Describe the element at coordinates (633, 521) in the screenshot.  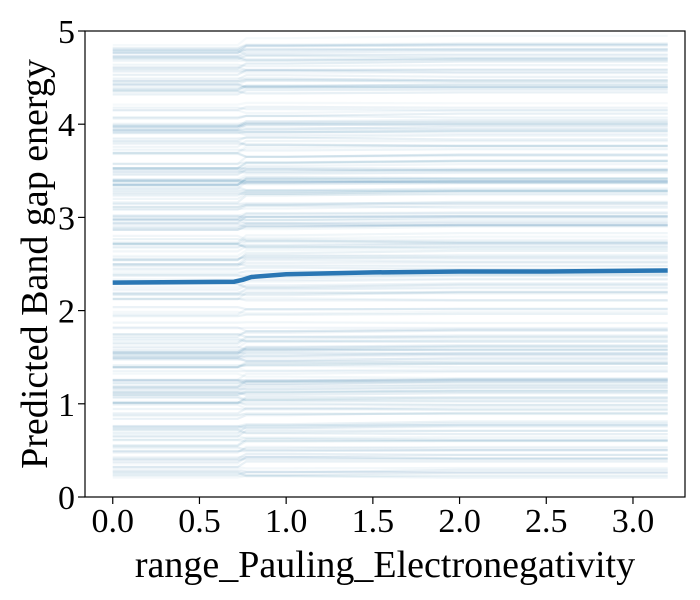
I see `x-tick-label: 3.0` at that location.